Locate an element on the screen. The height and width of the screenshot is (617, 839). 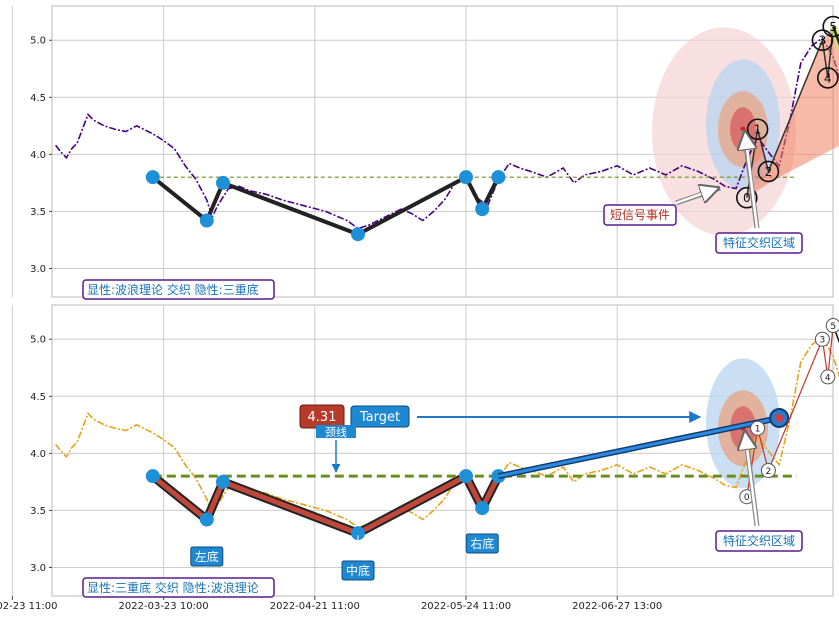
neckline-label: 颈线 is located at coordinates (336, 432).